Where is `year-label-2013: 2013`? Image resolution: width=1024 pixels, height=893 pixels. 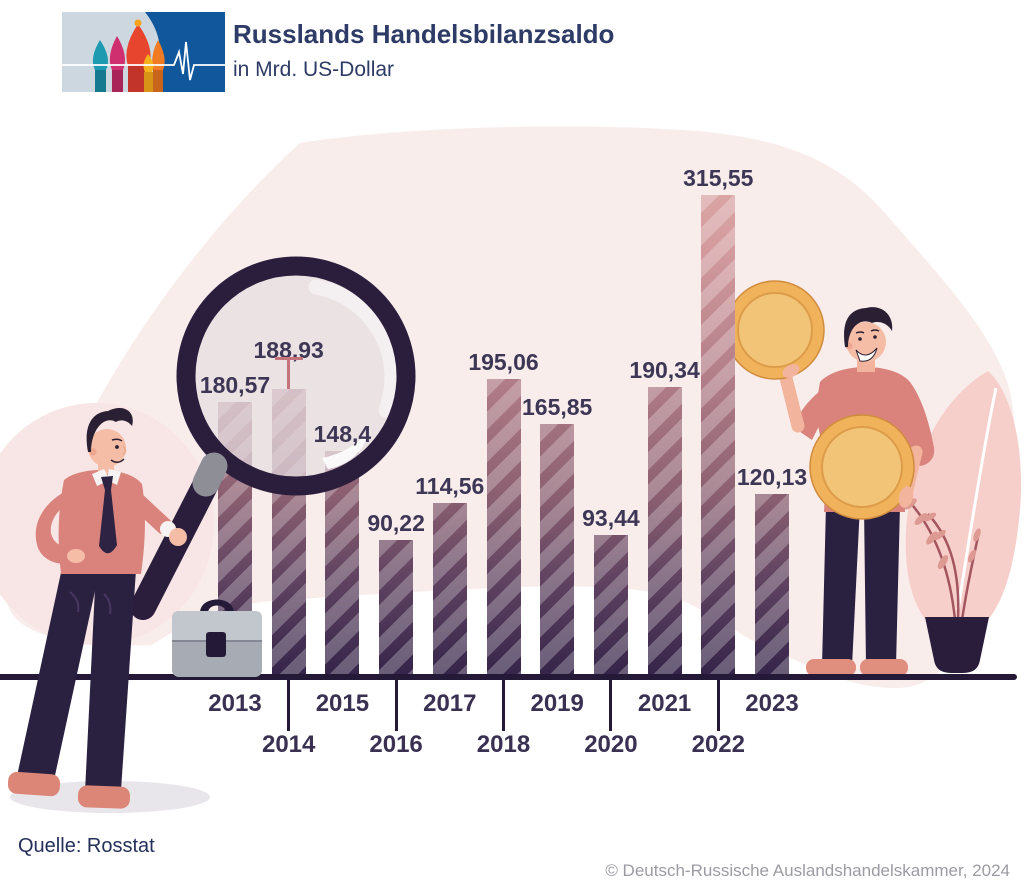 year-label-2013: 2013 is located at coordinates (235, 703).